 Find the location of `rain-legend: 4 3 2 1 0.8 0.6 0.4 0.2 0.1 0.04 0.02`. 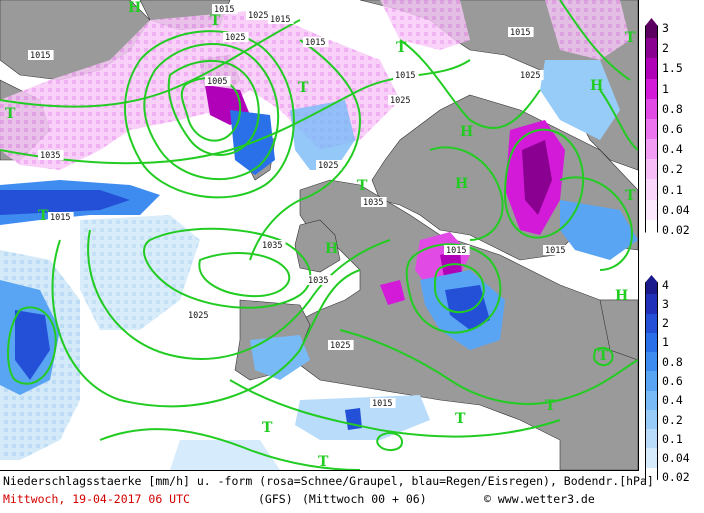

rain-legend: 4 3 2 1 0.8 0.6 0.4 0.2 0.1 0.04 0.02 is located at coordinates (672, 381).